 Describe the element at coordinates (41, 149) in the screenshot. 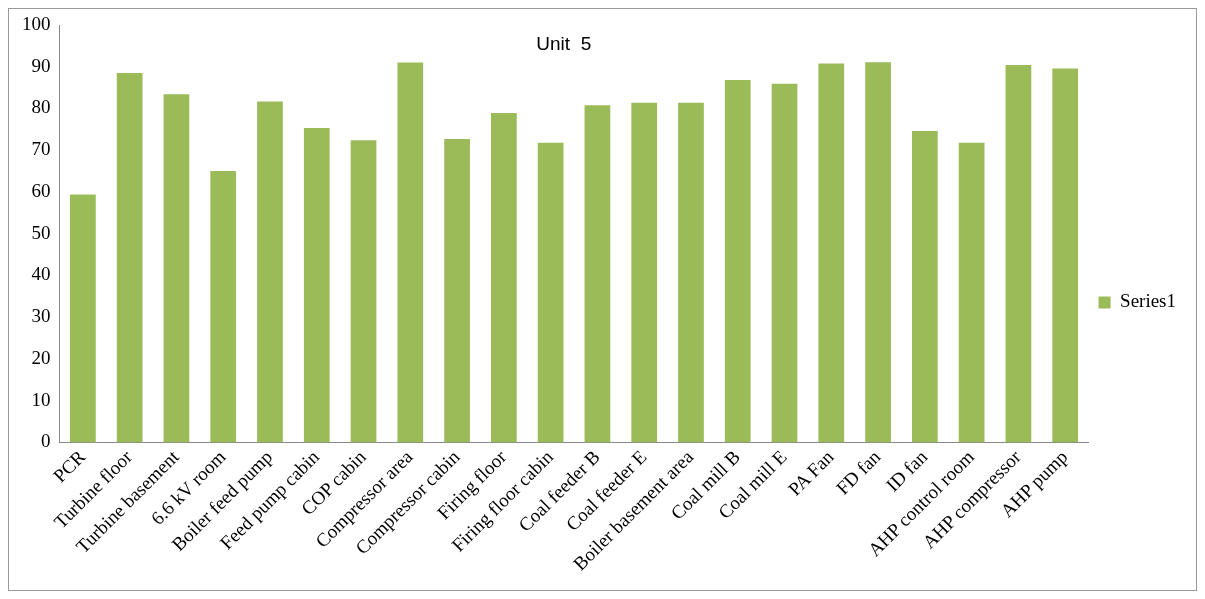

I see `y-tick-label: 70` at that location.